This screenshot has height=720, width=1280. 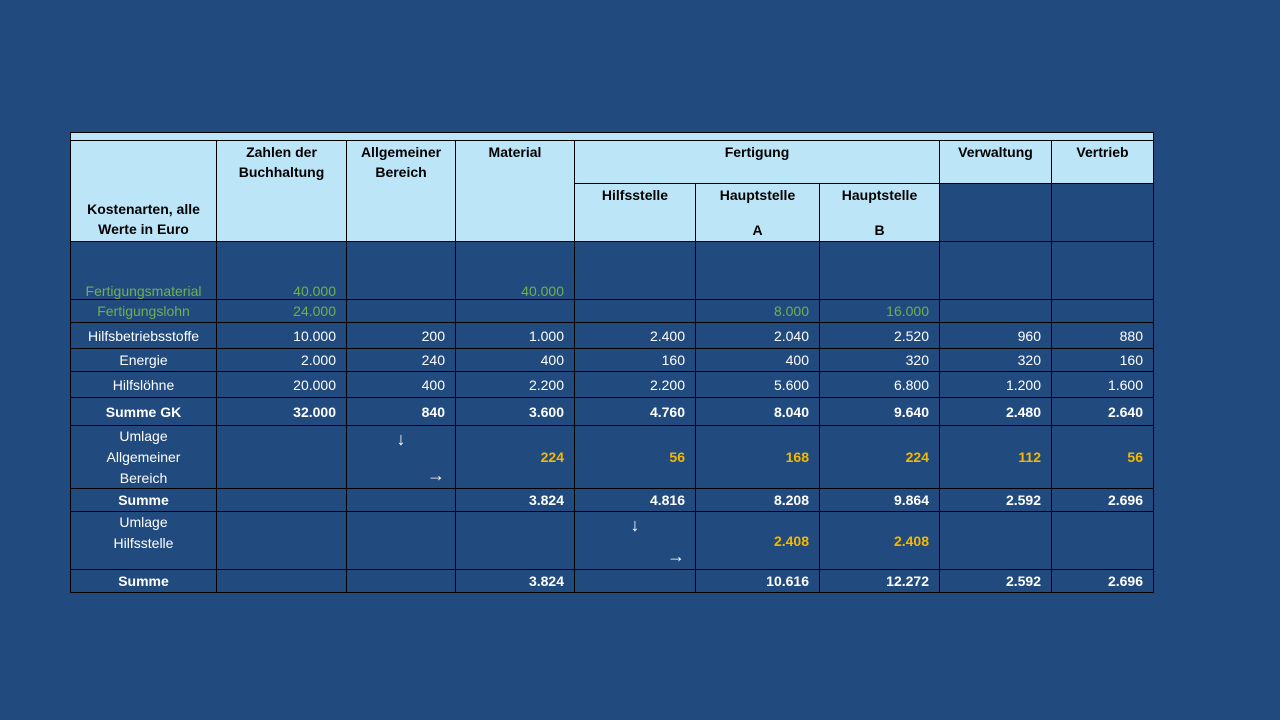 I want to click on value-cell: 4.760, so click(x=635, y=411).